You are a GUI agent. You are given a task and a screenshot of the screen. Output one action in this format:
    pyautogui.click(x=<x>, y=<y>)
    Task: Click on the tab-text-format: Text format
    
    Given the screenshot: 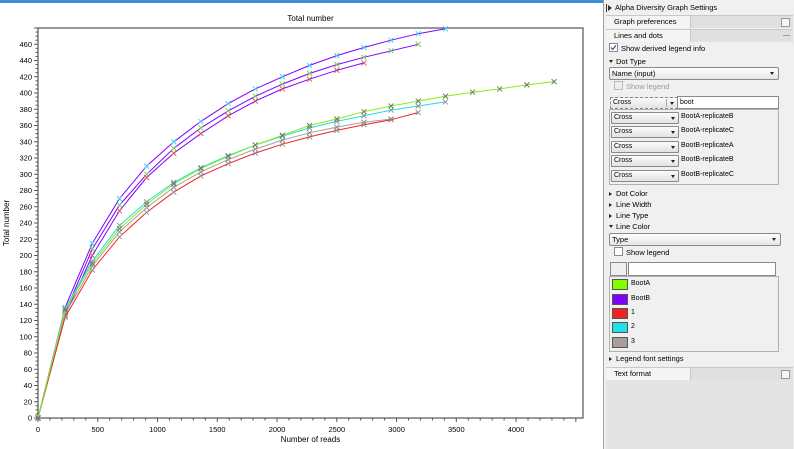 What is the action you would take?
    pyautogui.click(x=699, y=373)
    